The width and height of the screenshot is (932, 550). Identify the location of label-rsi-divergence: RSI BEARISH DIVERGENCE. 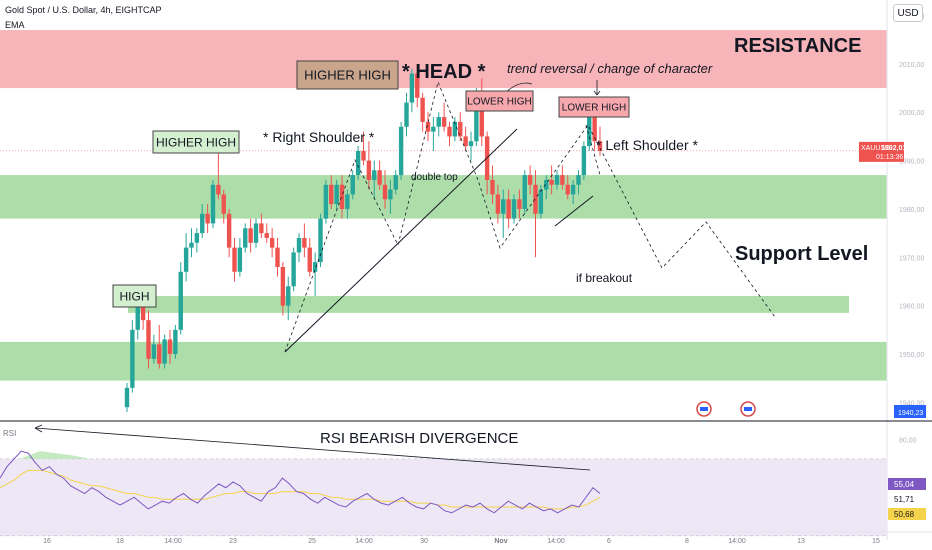
(419, 438).